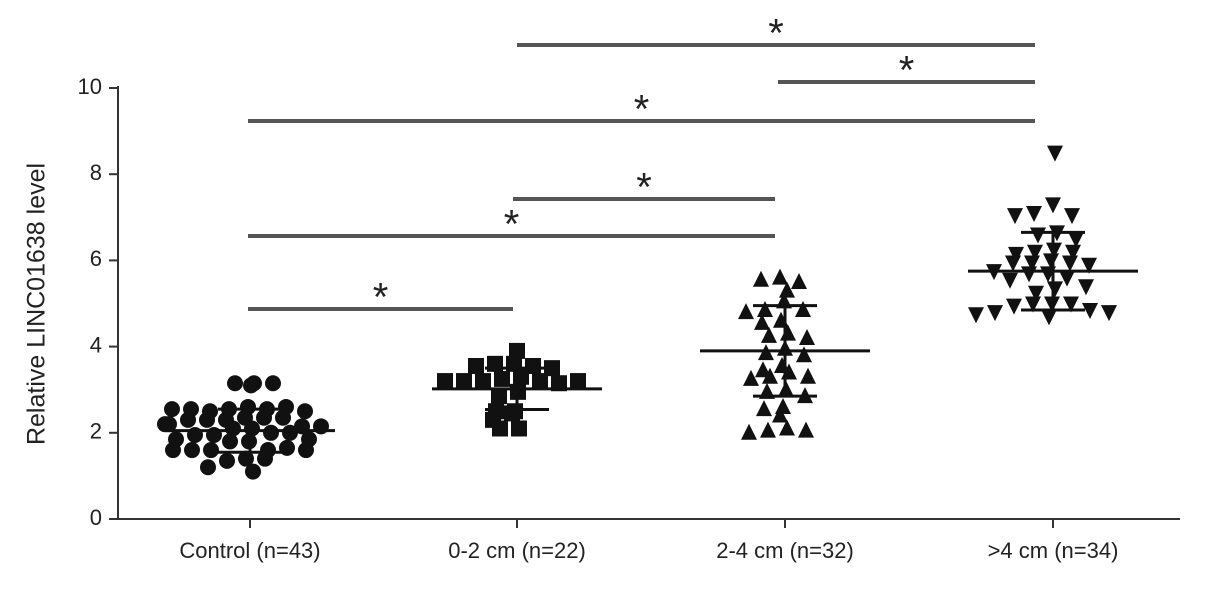  What do you see at coordinates (96, 344) in the screenshot?
I see `y-tick-label: 4` at bounding box center [96, 344].